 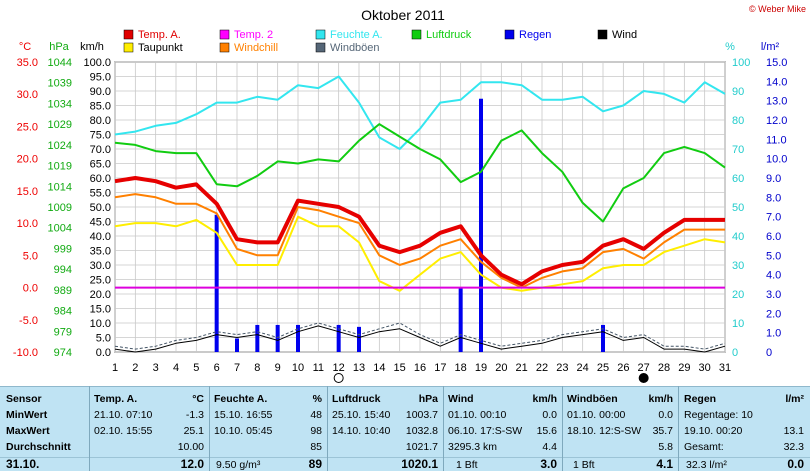 What do you see at coordinates (795, 464) in the screenshot?
I see `rain-current: 0.0` at bounding box center [795, 464].